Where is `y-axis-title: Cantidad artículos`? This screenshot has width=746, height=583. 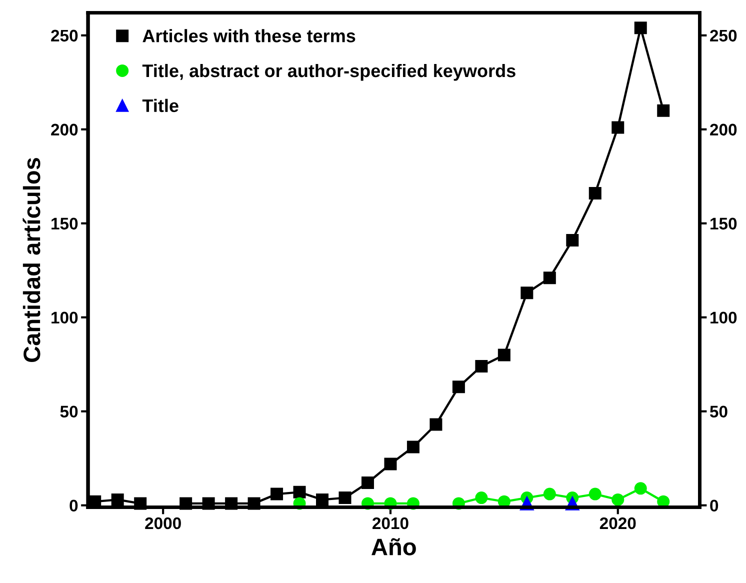
y-axis-title: Cantidad artículos is located at coordinates (31, 260).